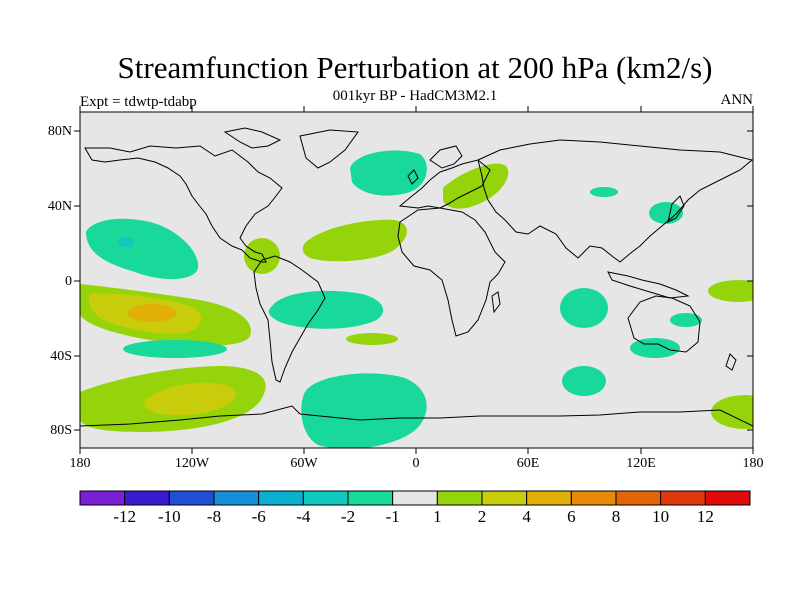 This screenshot has height=600, width=800. Describe the element at coordinates (192, 463) in the screenshot. I see `lon-label-120w: 120W` at that location.